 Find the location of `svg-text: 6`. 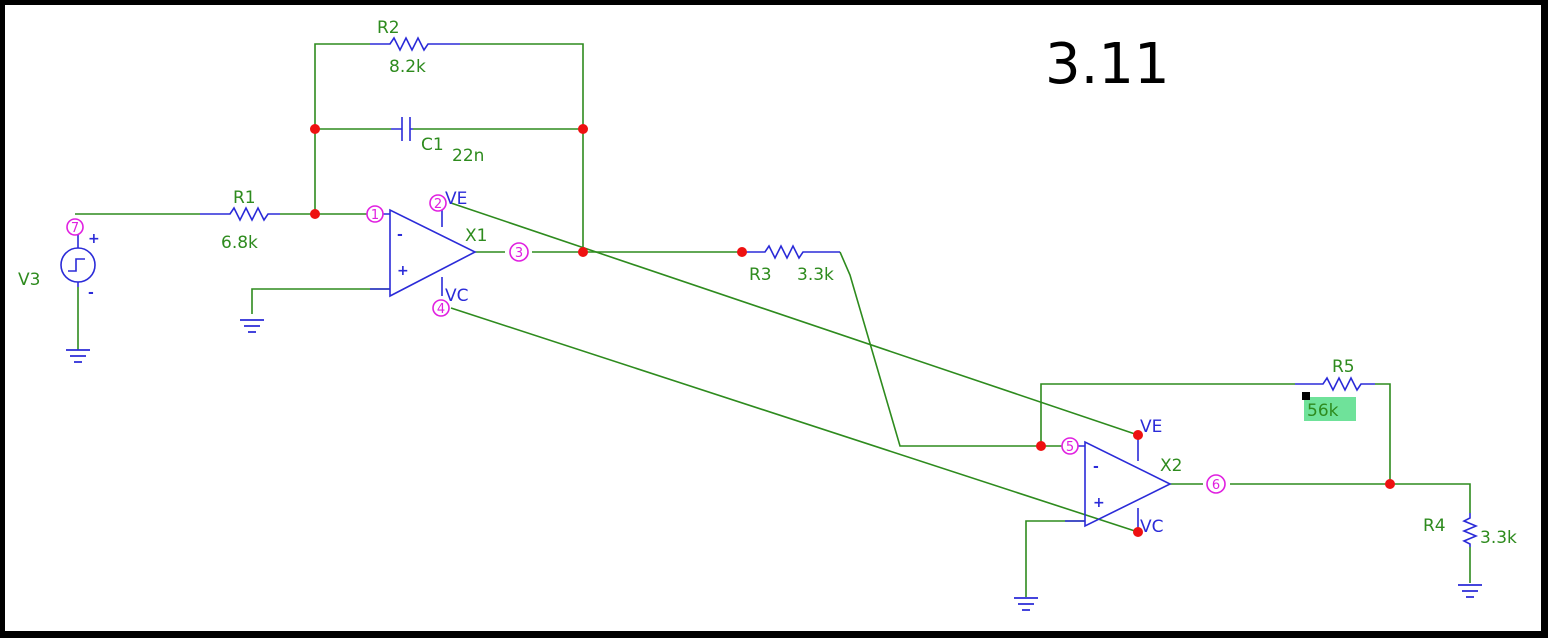

svg-text: 6 is located at coordinates (1216, 485).